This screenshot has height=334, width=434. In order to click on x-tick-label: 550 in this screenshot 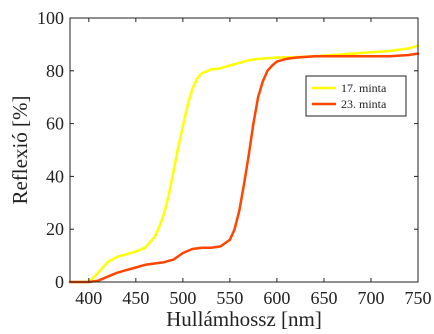, I will do `click(229, 298)`.